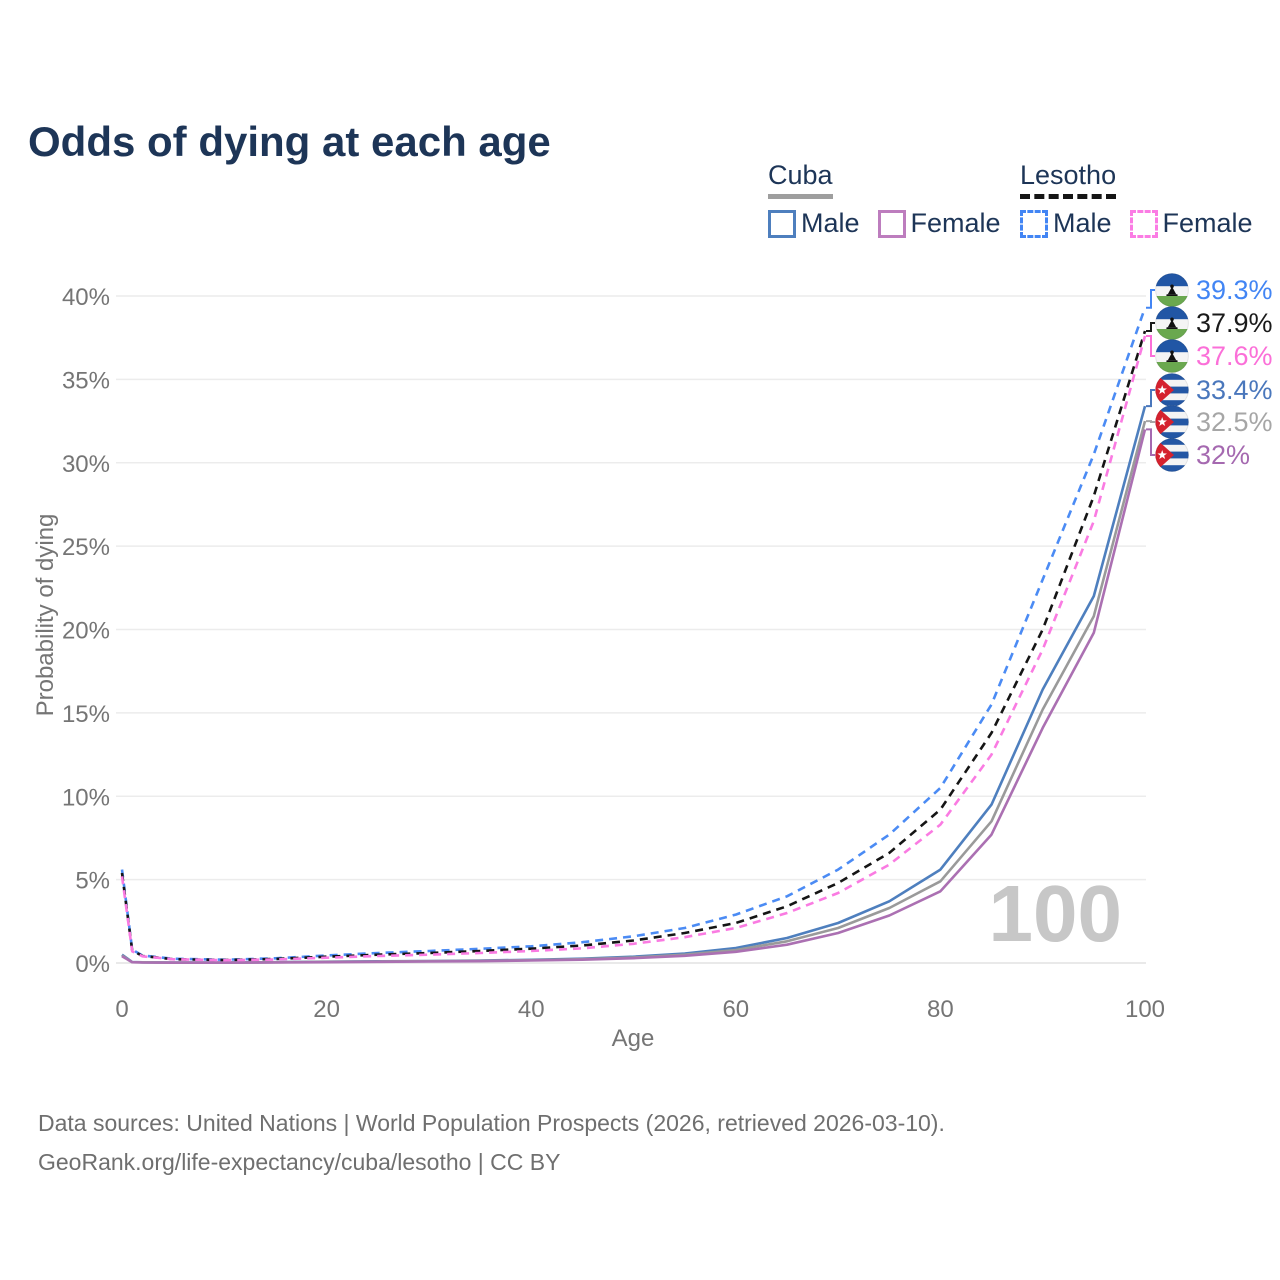 This screenshot has width=1280, height=1280. What do you see at coordinates (1055, 913) in the screenshot?
I see `age-watermark: 100` at bounding box center [1055, 913].